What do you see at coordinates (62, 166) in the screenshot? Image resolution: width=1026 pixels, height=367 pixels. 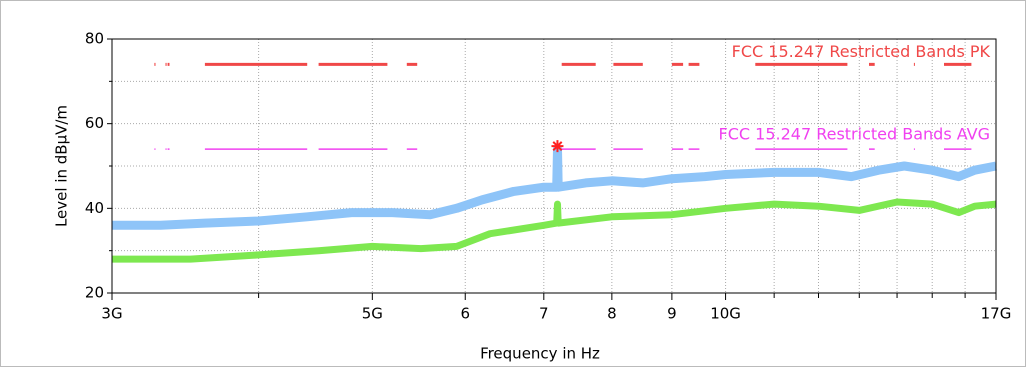 I see `y-axis-title: Level in dBµV/m` at bounding box center [62, 166].